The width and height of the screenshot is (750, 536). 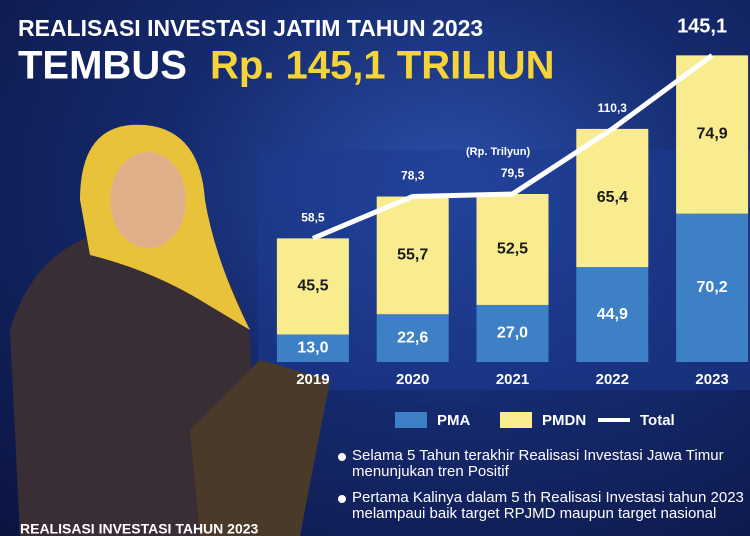 What do you see at coordinates (613, 108) in the screenshot?
I see `total-label: 110,3` at bounding box center [613, 108].